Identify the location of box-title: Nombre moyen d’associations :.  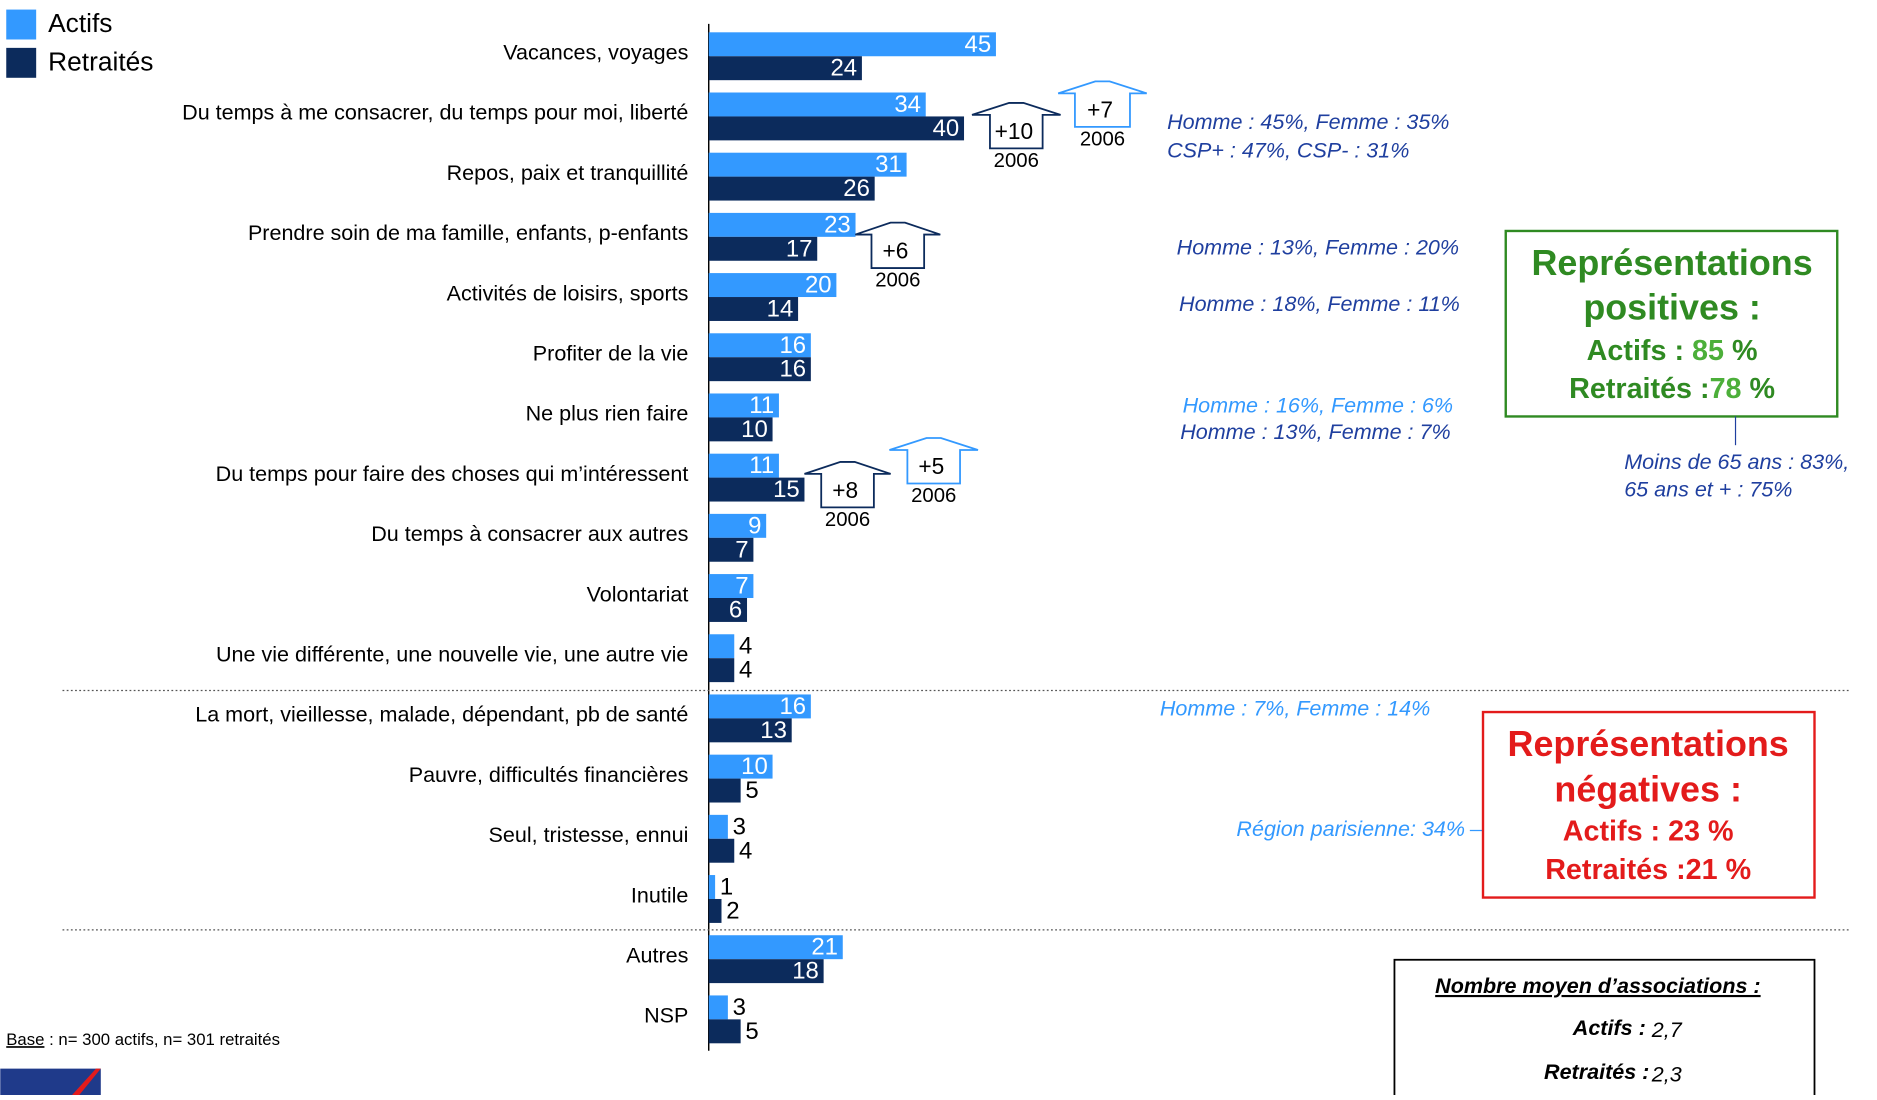
(1597, 986).